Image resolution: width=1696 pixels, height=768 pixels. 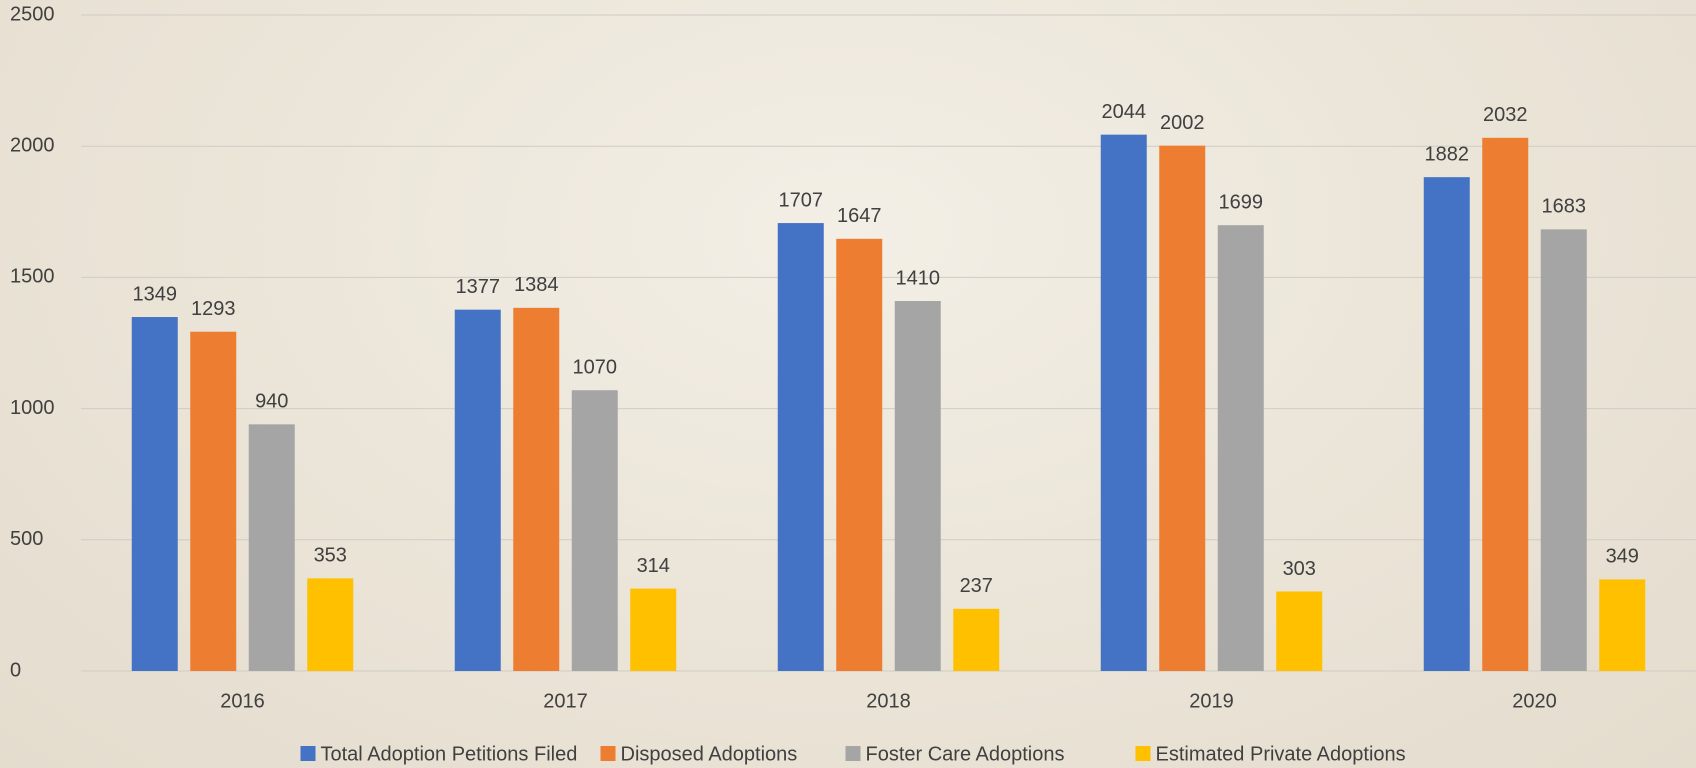 I want to click on y-tick-label: 500, so click(x=26, y=539).